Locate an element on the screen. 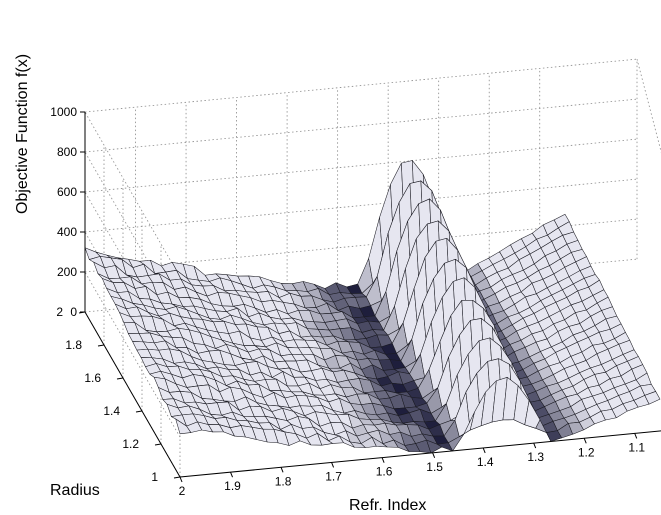 This screenshot has height=515, width=661. surface-patch is located at coordinates (652, 398).